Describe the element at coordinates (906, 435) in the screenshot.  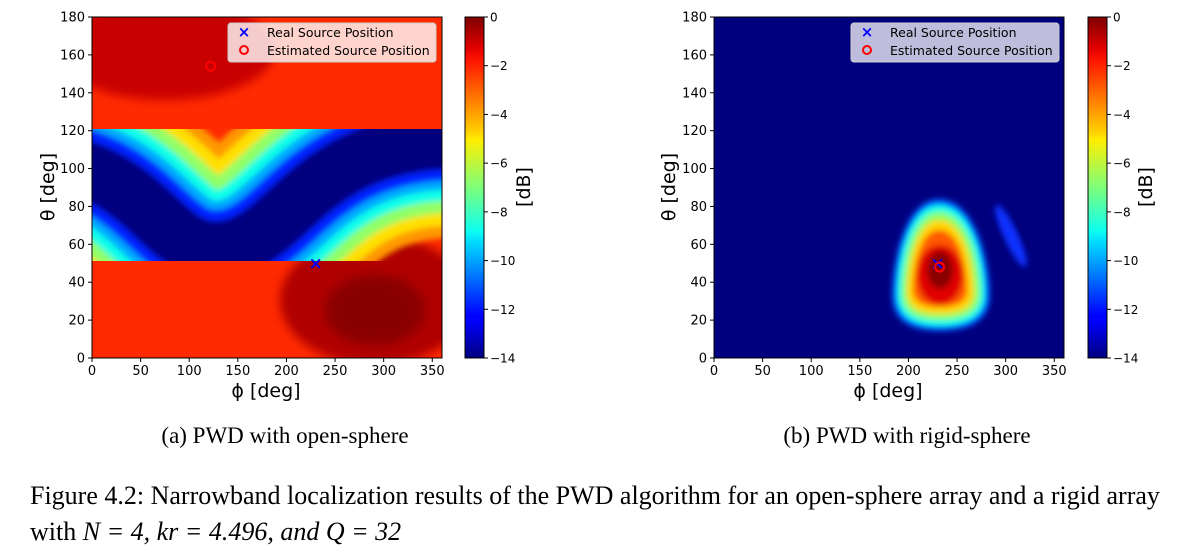
I see `subcaption-b: (b) PWD with rigid-sphere` at that location.